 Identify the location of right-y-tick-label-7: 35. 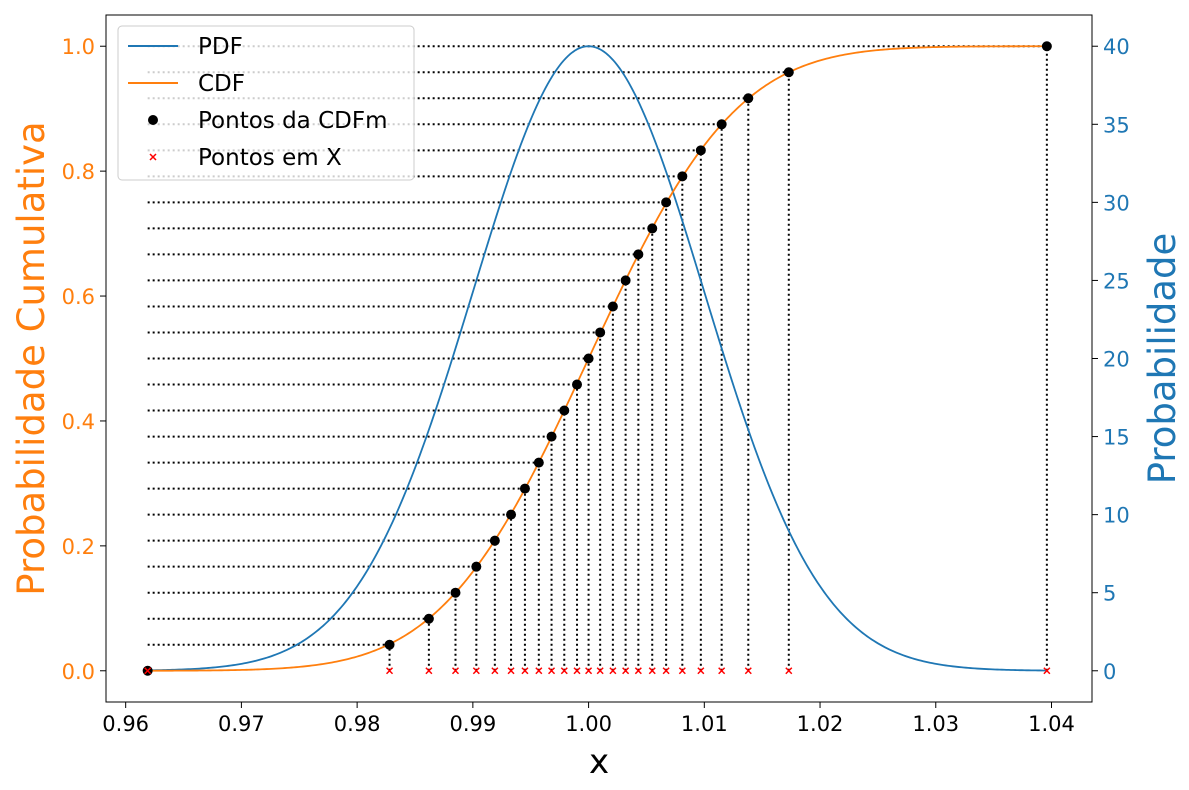
(1116, 125).